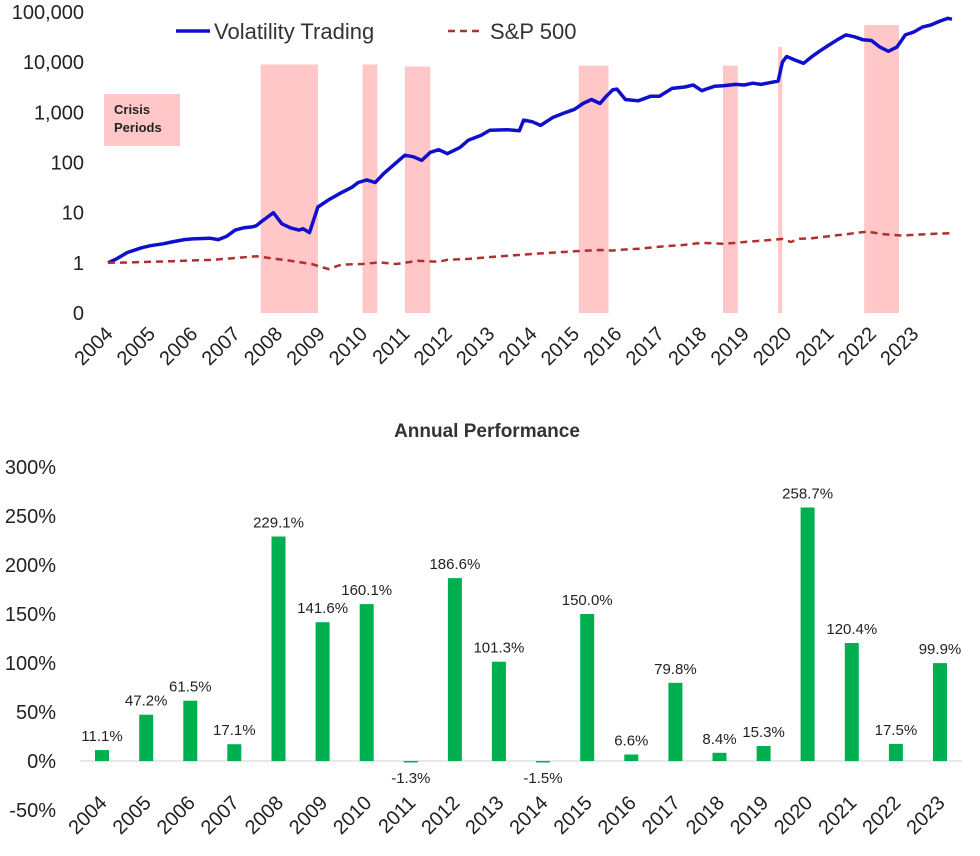 The width and height of the screenshot is (980, 856). I want to click on data-label: -1.5%, so click(542, 778).